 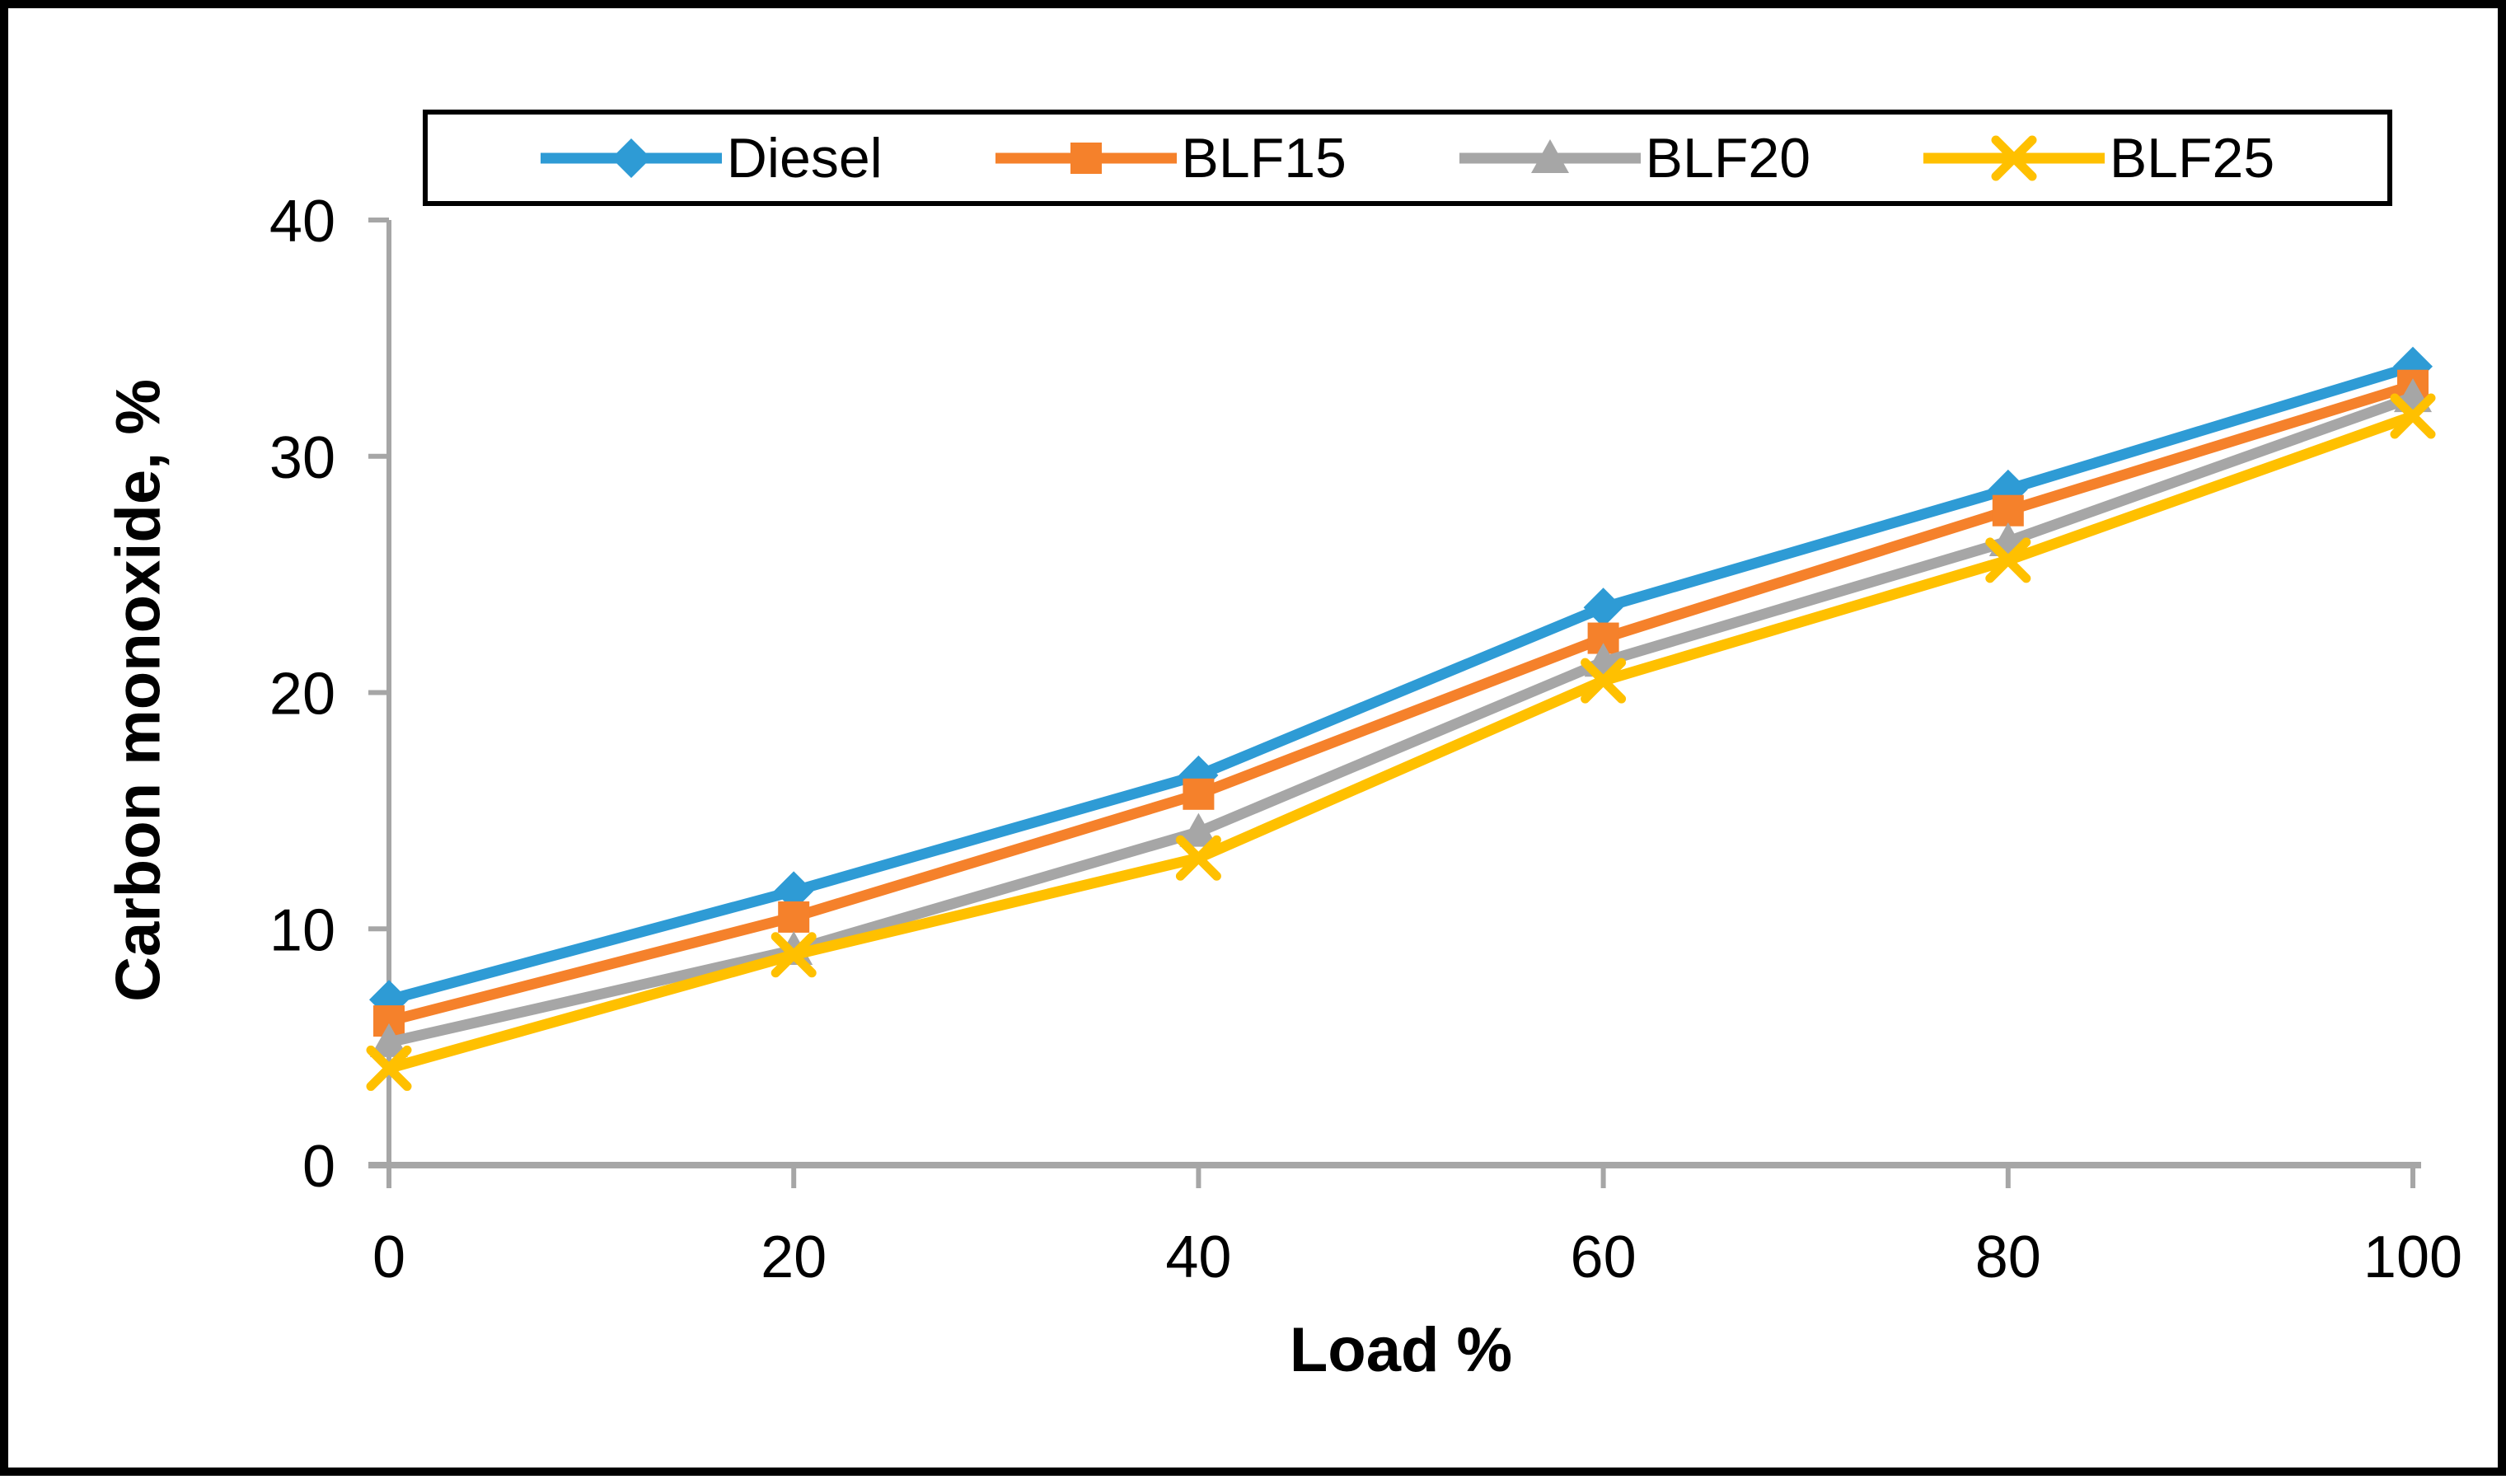 I want to click on svg-text: 30, so click(x=302, y=458).